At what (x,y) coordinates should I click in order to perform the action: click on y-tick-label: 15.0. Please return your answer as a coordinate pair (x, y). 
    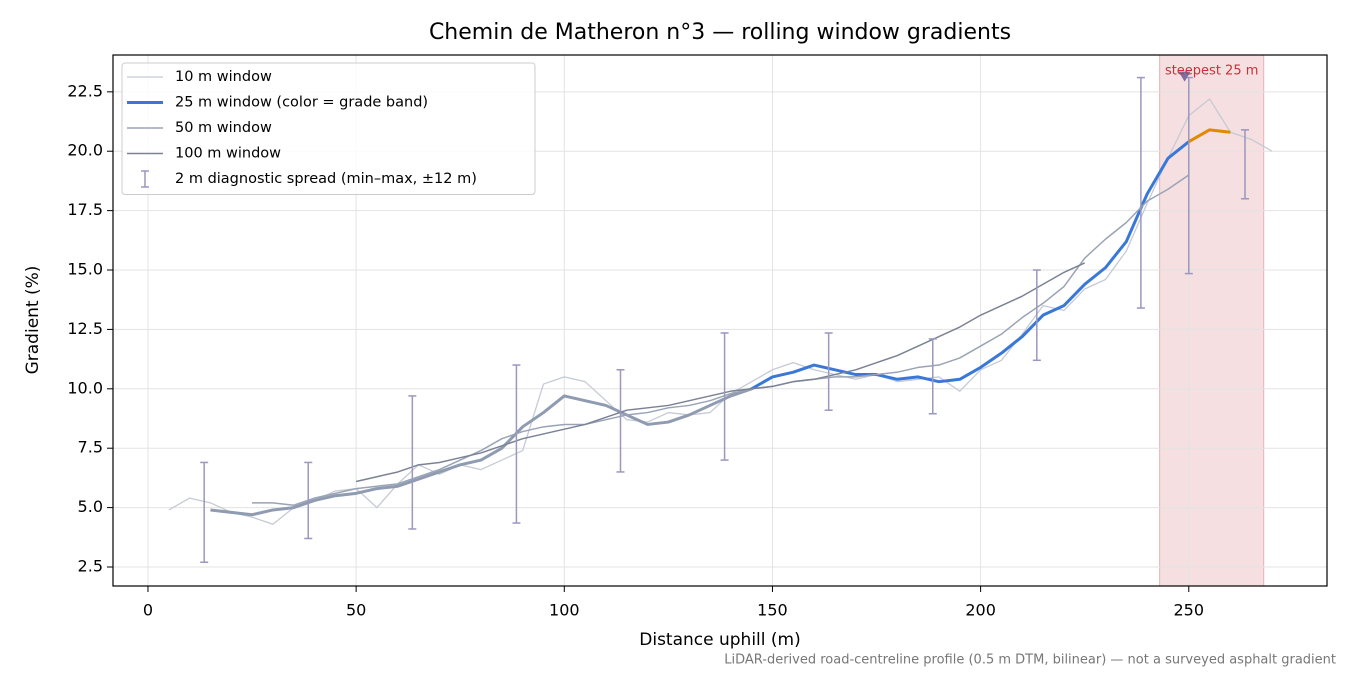
    Looking at the image, I should click on (85, 269).